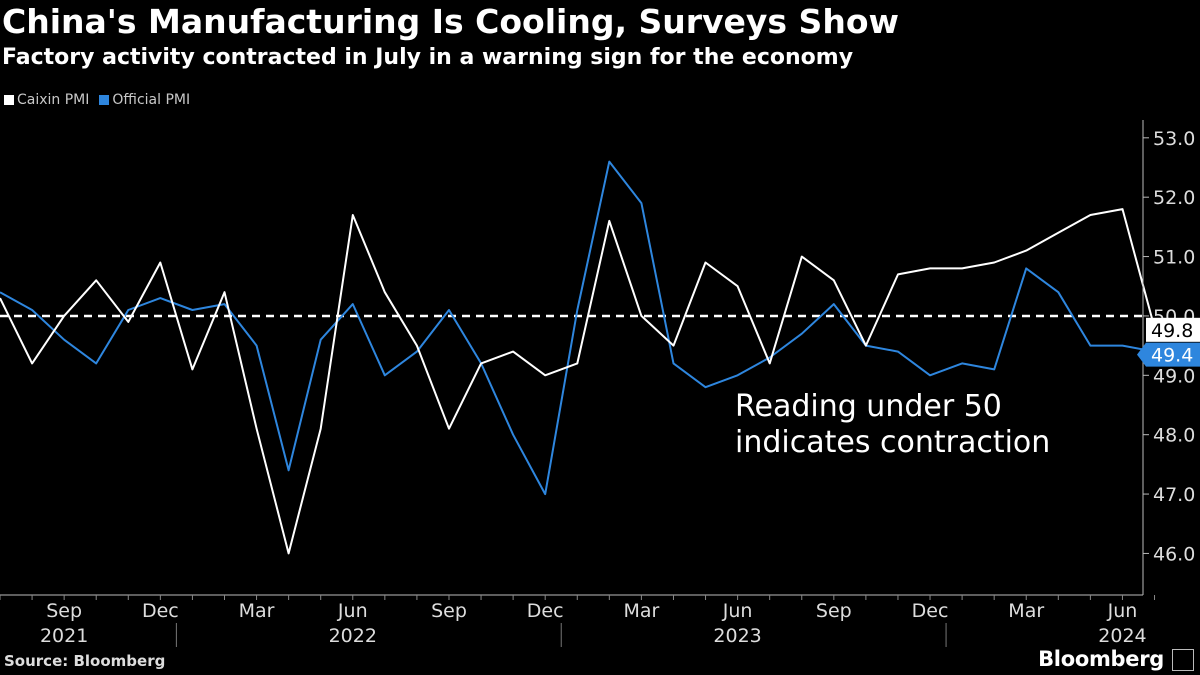 This screenshot has width=1200, height=675. What do you see at coordinates (1174, 495) in the screenshot?
I see `y-tick-label: 47.0` at bounding box center [1174, 495].